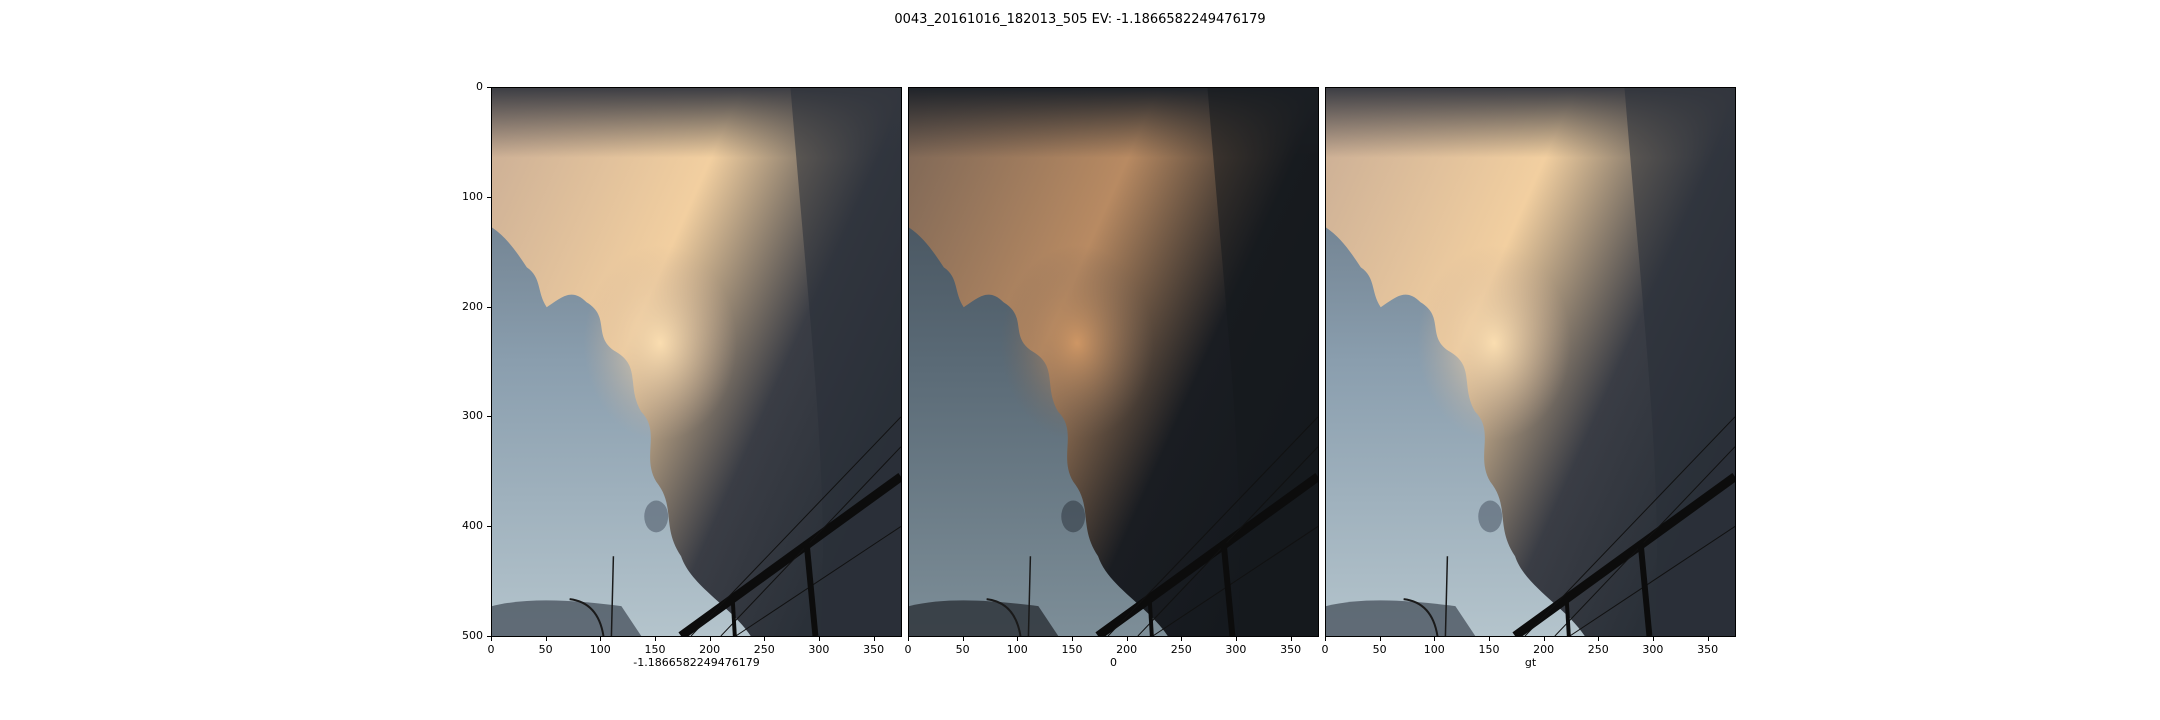  I want to click on x-axis-label: -1.1866582249476179, so click(696, 662).